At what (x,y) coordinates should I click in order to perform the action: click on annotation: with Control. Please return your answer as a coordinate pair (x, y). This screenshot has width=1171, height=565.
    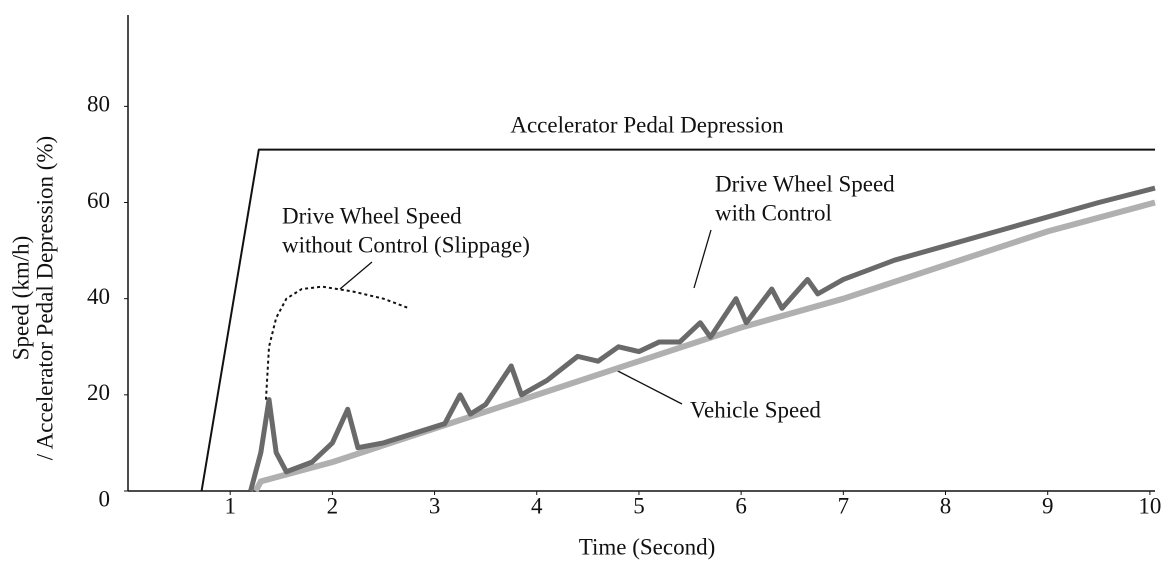
    Looking at the image, I should click on (773, 212).